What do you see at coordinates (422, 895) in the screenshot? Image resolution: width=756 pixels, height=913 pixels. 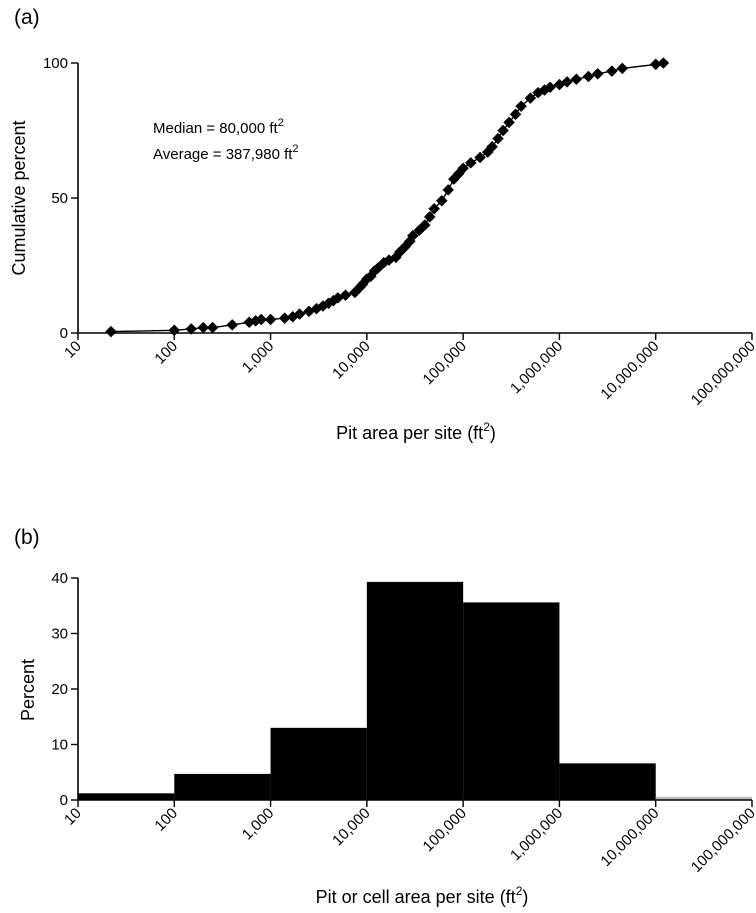 I see `x-axis-title-b: Pit or cell area per site (ft2)` at bounding box center [422, 895].